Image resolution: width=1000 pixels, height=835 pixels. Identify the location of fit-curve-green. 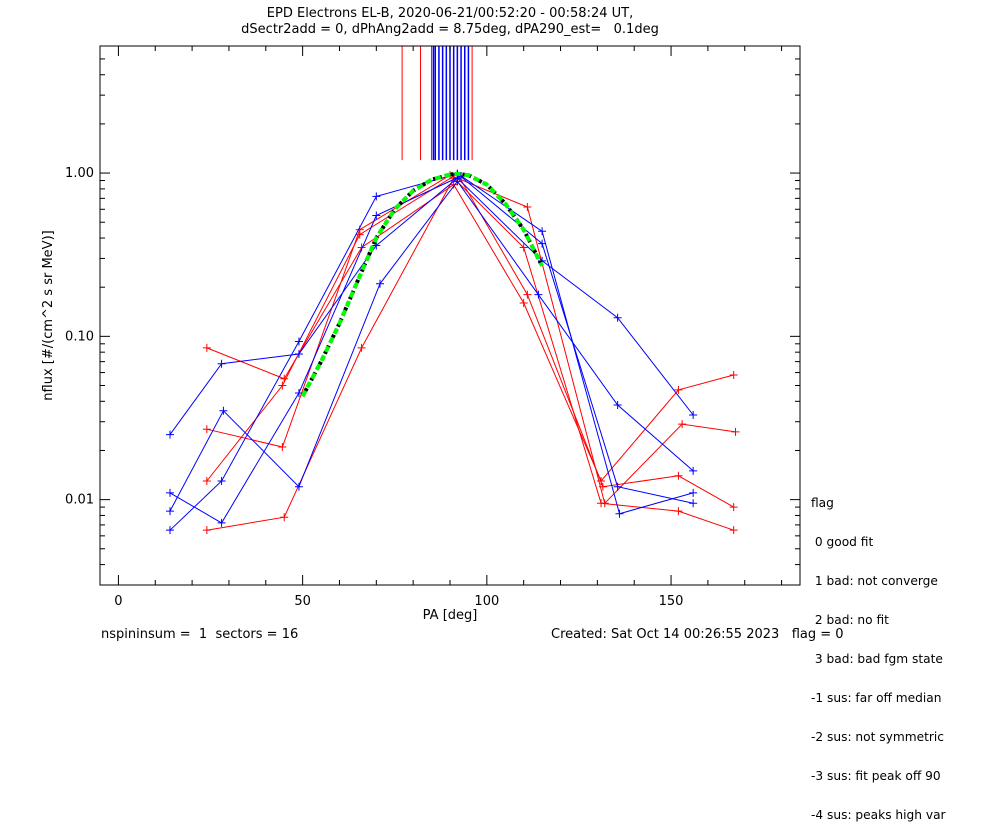
(422, 284).